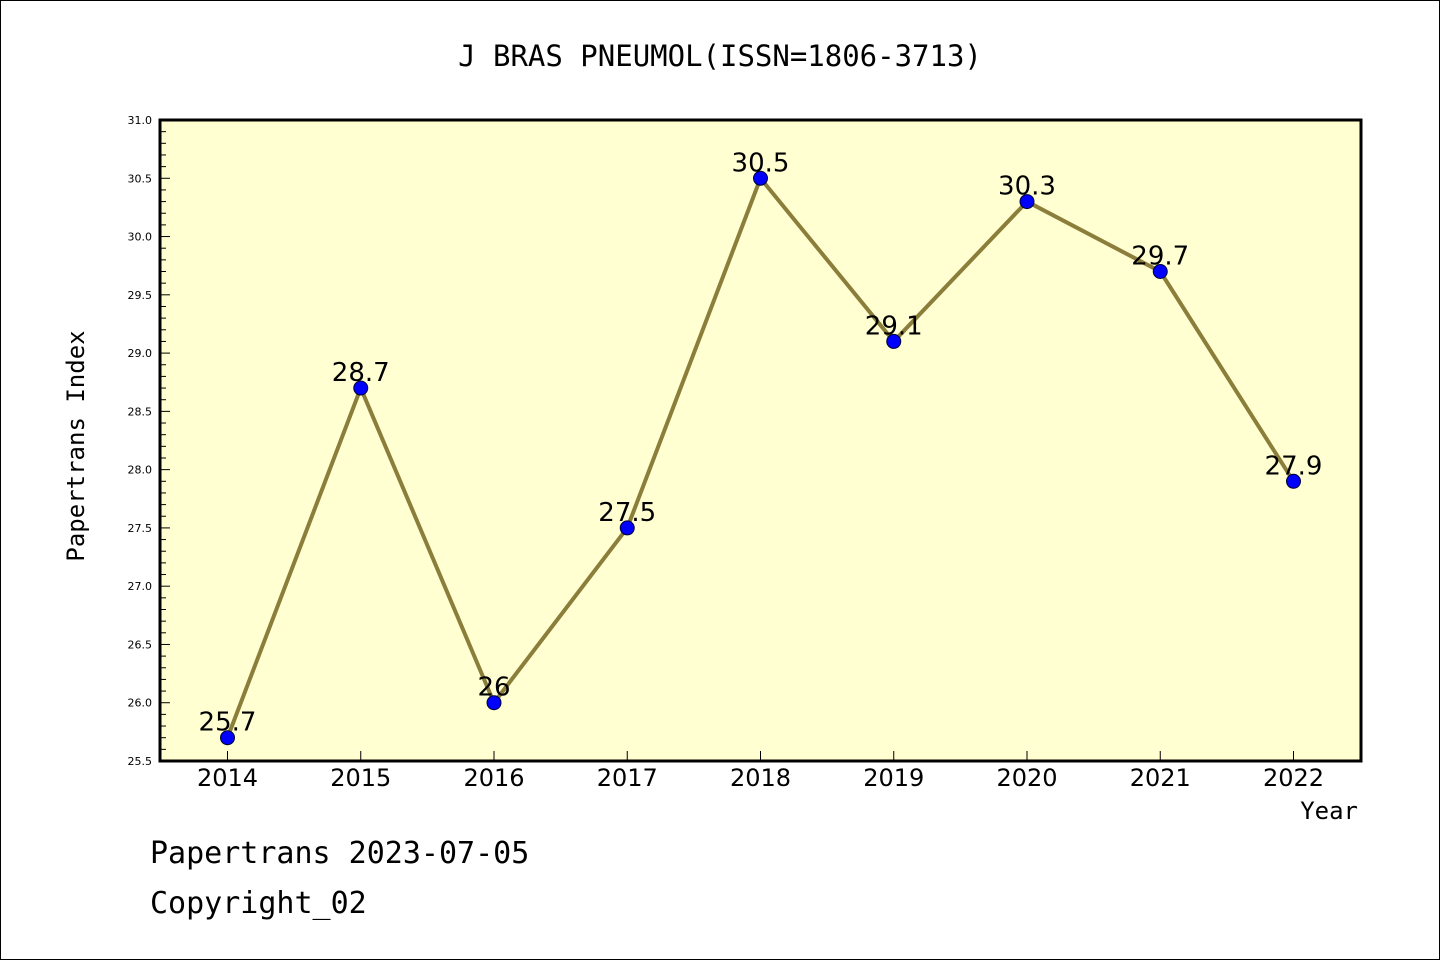 The width and height of the screenshot is (1440, 960). I want to click on data-label: 28.7, so click(361, 373).